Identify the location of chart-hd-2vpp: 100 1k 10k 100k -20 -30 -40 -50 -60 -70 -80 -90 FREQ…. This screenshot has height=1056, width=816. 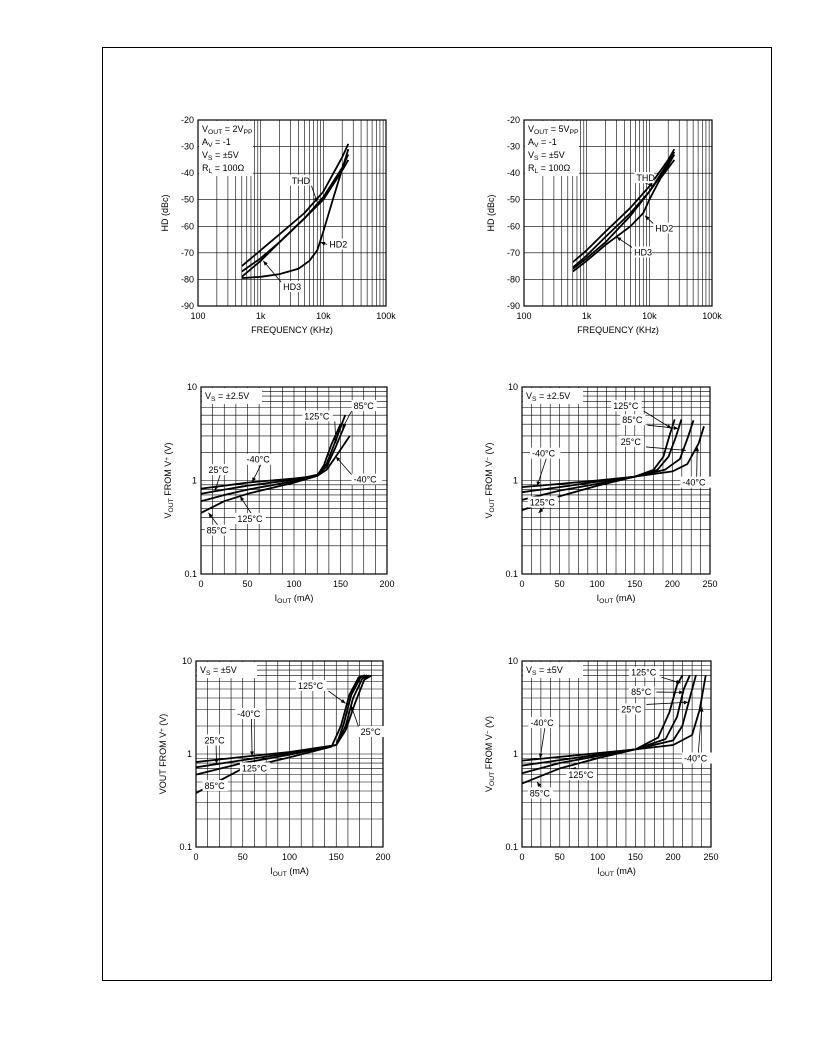
(278, 225).